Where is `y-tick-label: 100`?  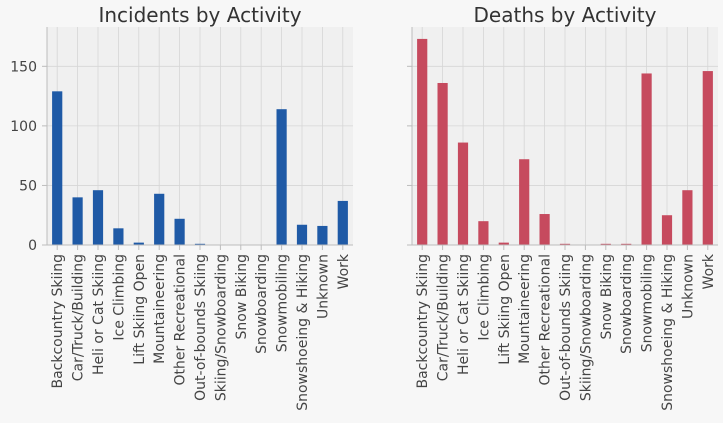 y-tick-label: 100 is located at coordinates (23, 127).